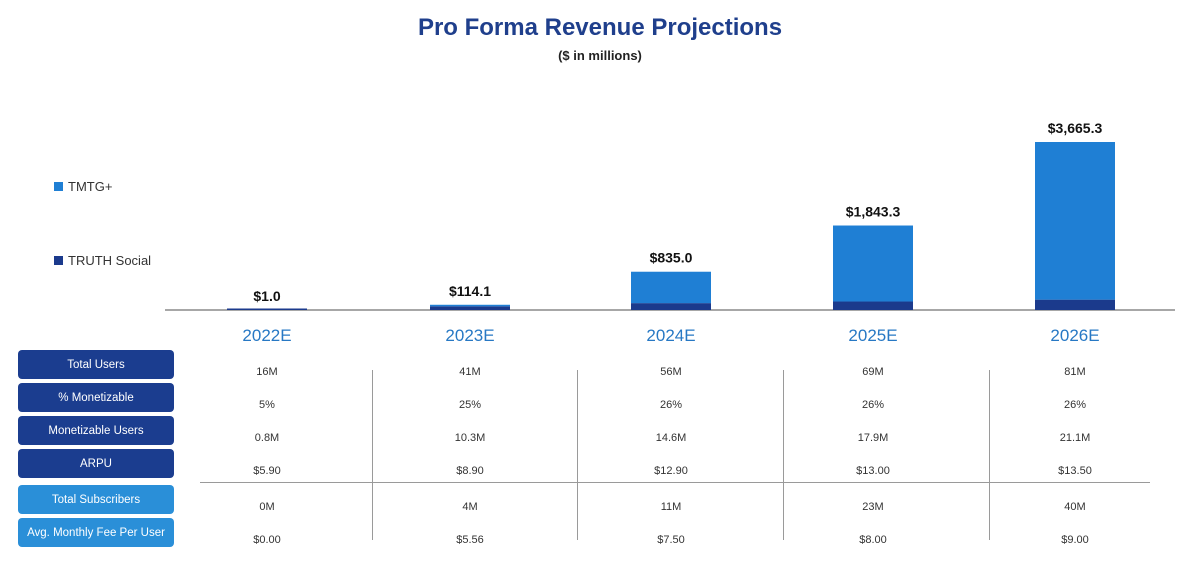 This screenshot has width=1200, height=564. What do you see at coordinates (873, 372) in the screenshot?
I see `table-cell: 69M` at bounding box center [873, 372].